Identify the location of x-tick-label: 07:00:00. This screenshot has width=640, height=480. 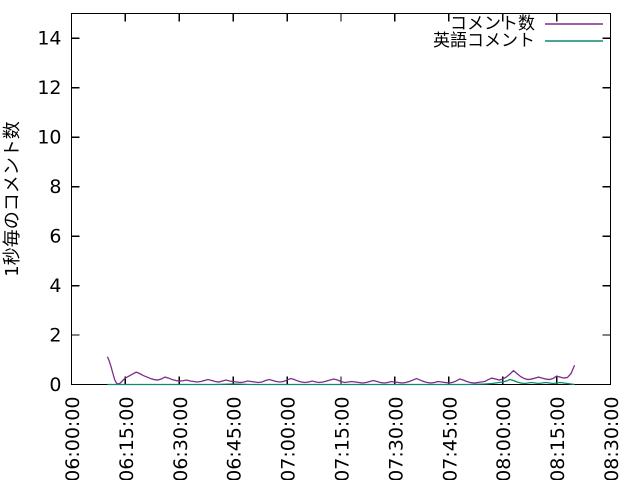
(289, 438).